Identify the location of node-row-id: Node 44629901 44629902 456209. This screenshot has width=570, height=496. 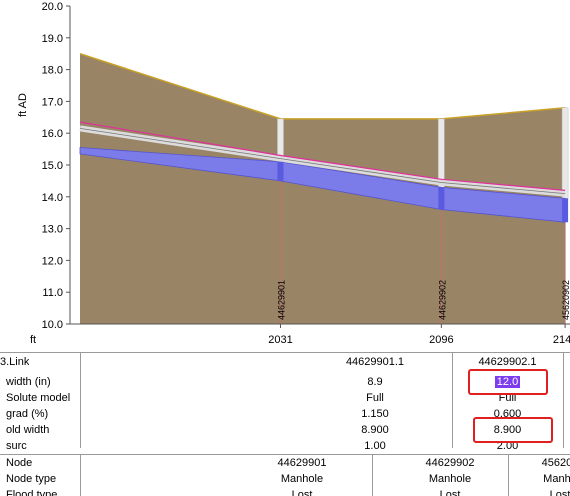
(285, 463).